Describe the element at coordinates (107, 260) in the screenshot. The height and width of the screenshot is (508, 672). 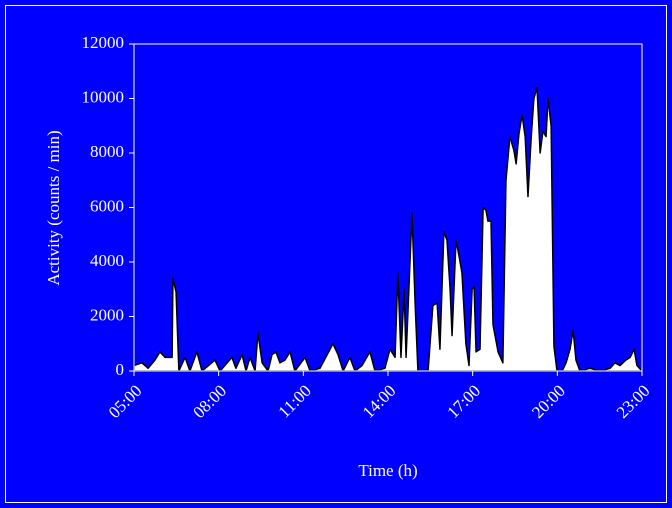
I see `y-tick-label: 4000` at that location.